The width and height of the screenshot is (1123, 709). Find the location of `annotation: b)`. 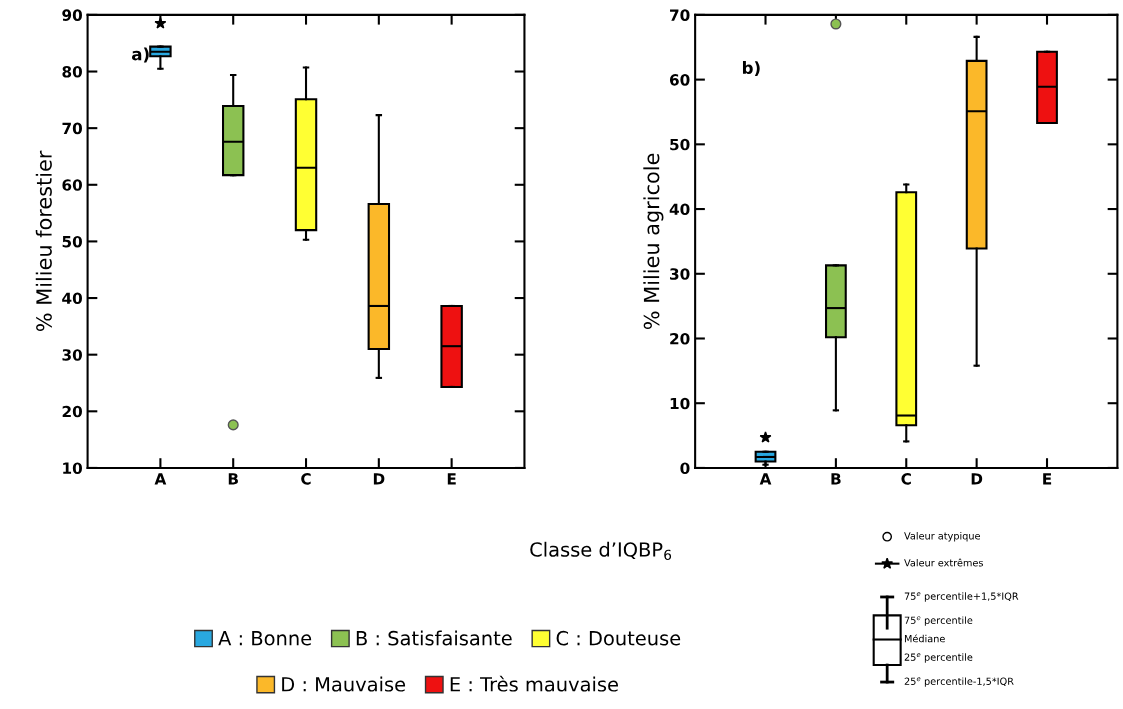

annotation: b) is located at coordinates (751, 68).